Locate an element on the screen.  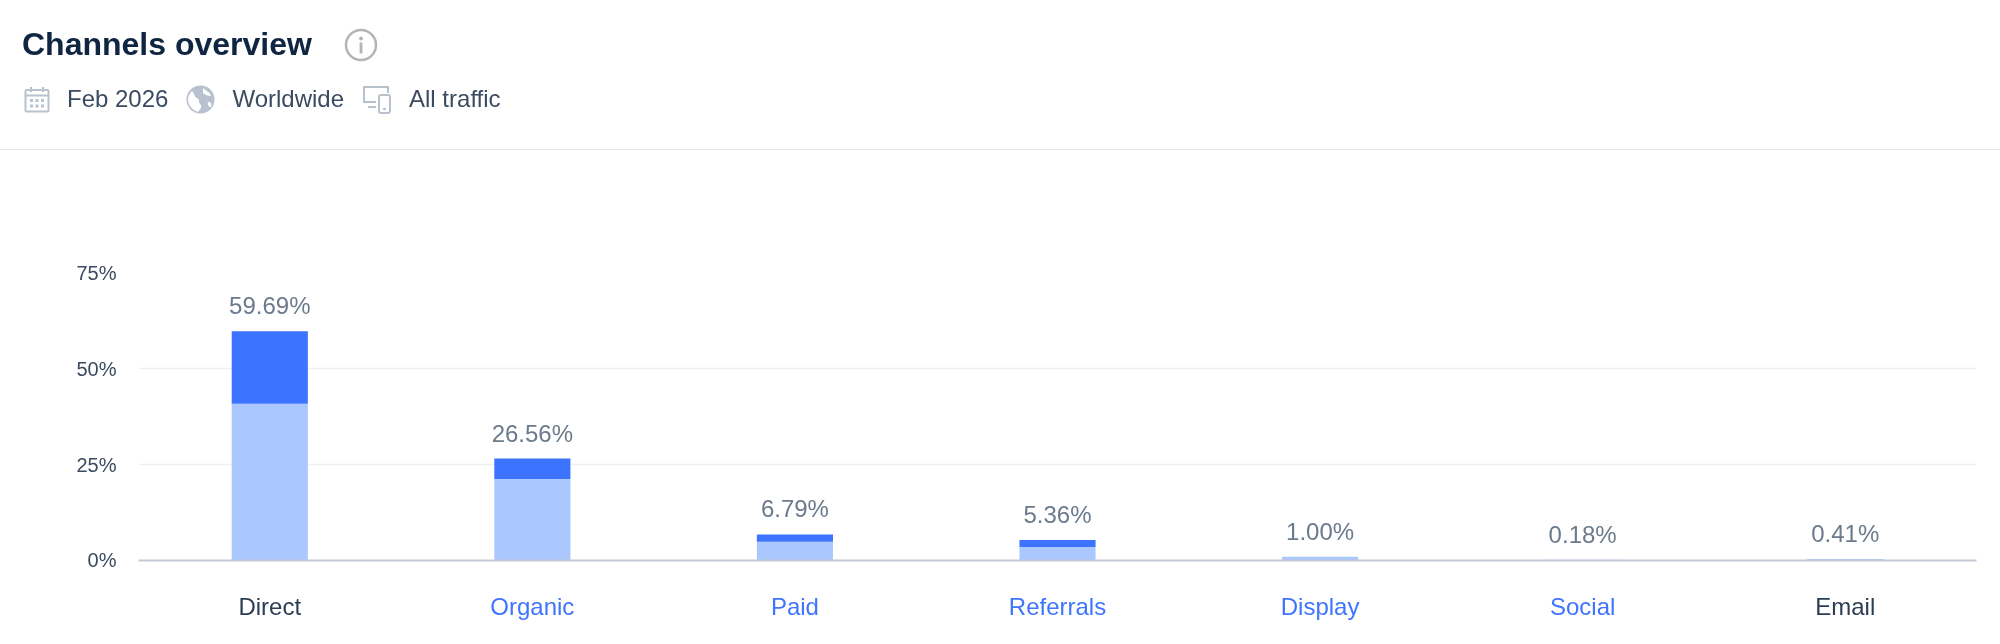
total-label: 6.79% is located at coordinates (794, 509).